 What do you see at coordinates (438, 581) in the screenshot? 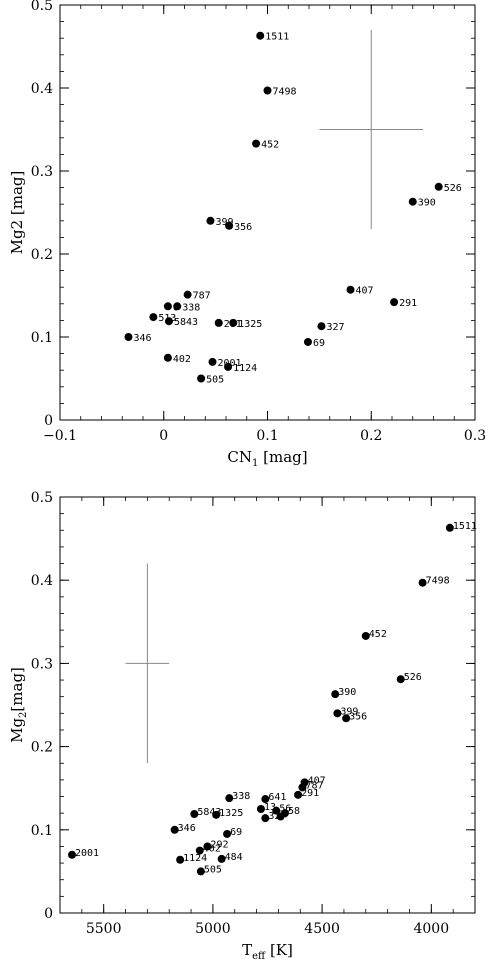
I see `bottom-point-label: 7498` at bounding box center [438, 581].